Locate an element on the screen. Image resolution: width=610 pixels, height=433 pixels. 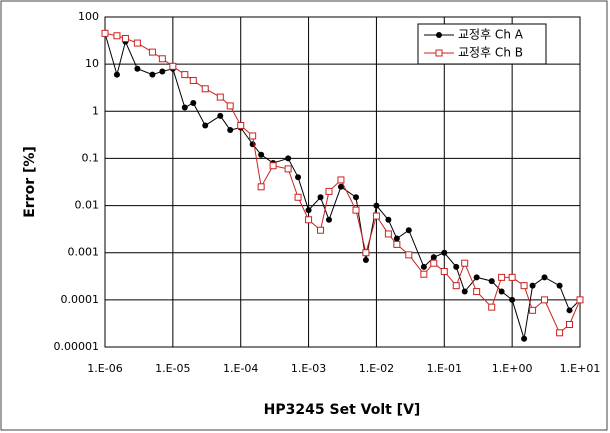
x-tick-label: 1.E-05 is located at coordinates (172, 368).